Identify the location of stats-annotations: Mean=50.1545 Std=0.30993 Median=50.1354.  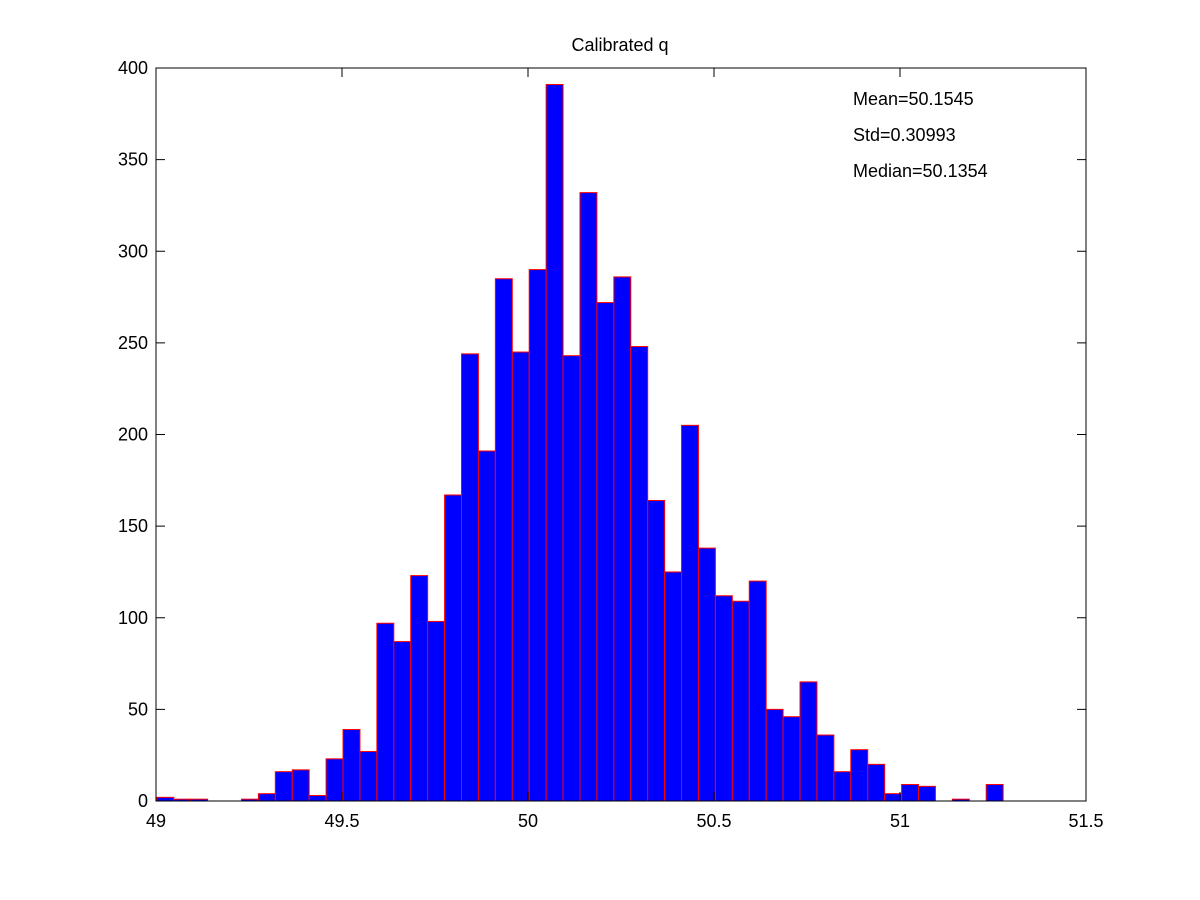
(920, 135).